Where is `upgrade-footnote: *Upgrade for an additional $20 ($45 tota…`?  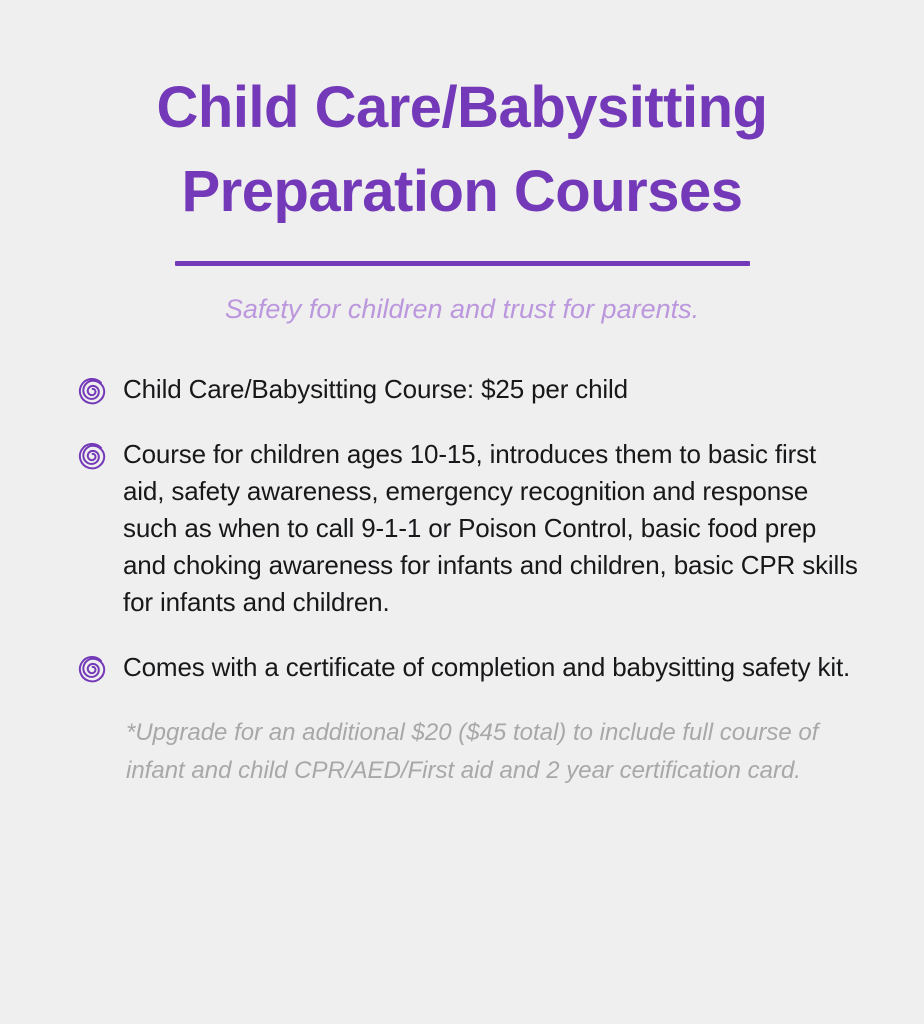 upgrade-footnote: *Upgrade for an additional $20 ($45 tota… is located at coordinates (472, 751).